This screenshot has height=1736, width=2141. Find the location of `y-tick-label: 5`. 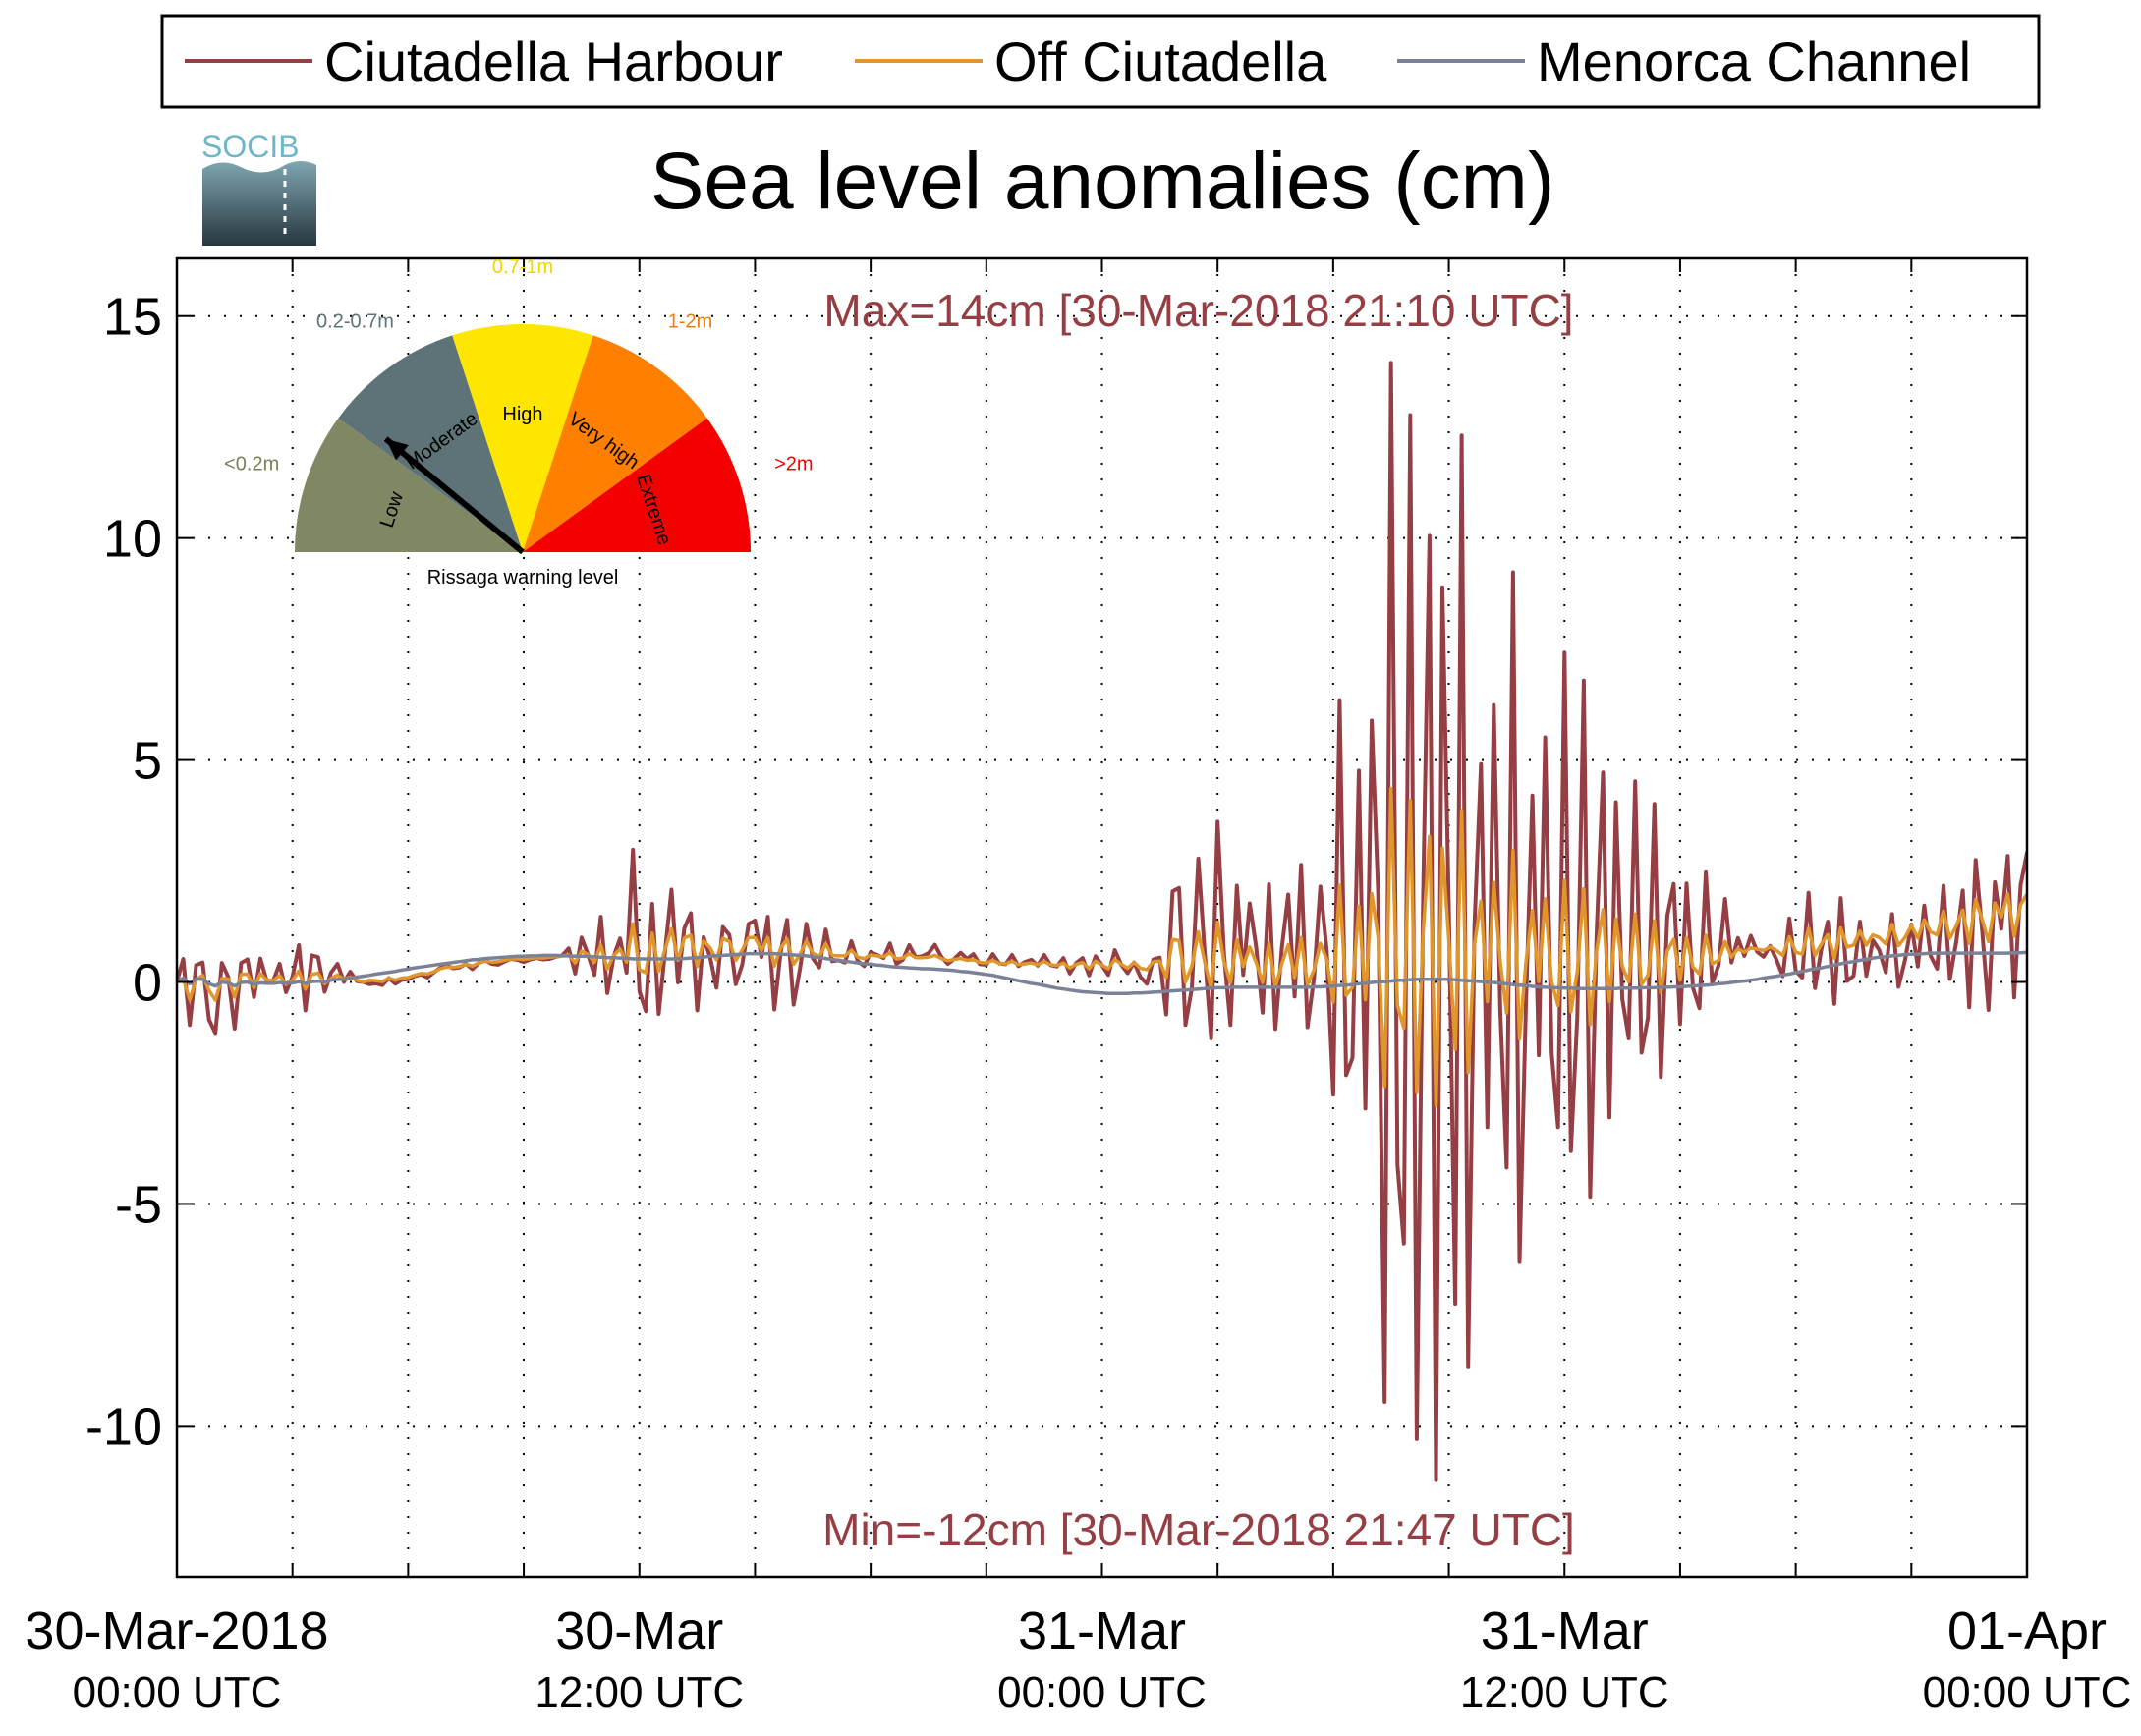

y-tick-label: 5 is located at coordinates (147, 761).